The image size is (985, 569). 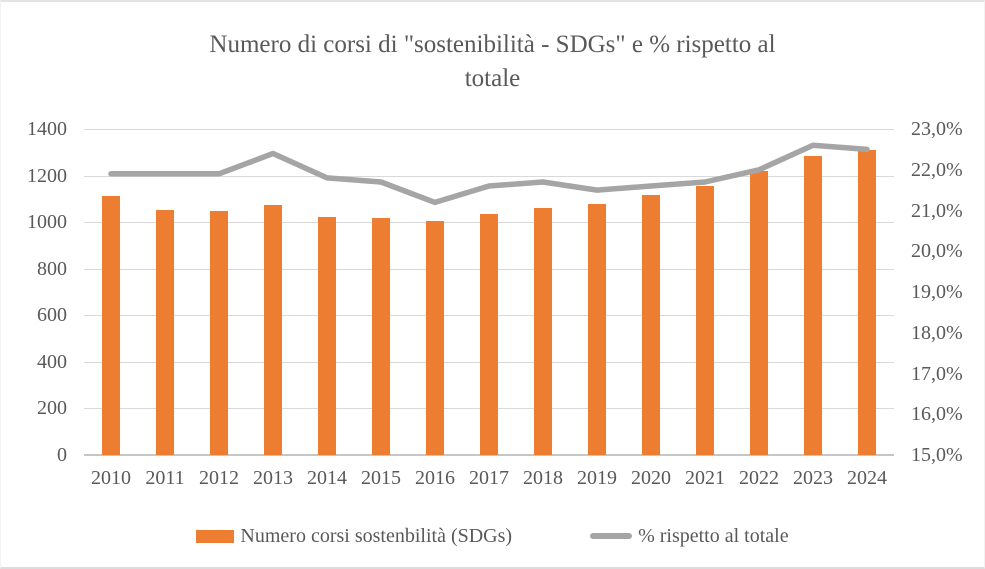 I want to click on bar-2021, so click(x=705, y=320).